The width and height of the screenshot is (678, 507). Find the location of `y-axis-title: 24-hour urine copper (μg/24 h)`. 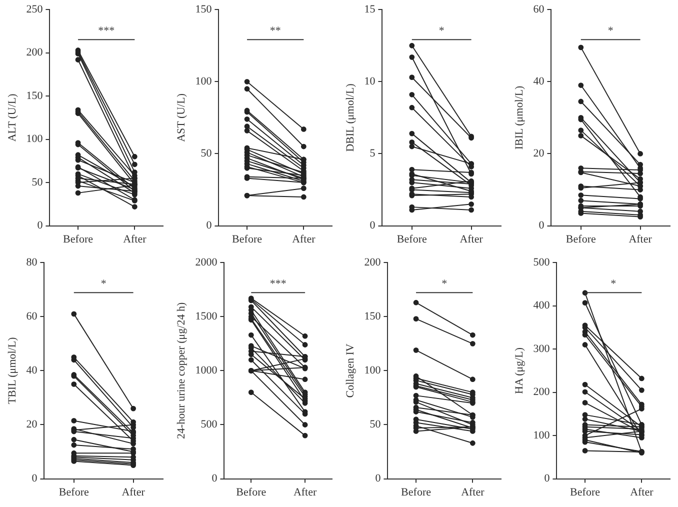

y-axis-title: 24-hour urine copper (μg/24 h) is located at coordinates (181, 371).